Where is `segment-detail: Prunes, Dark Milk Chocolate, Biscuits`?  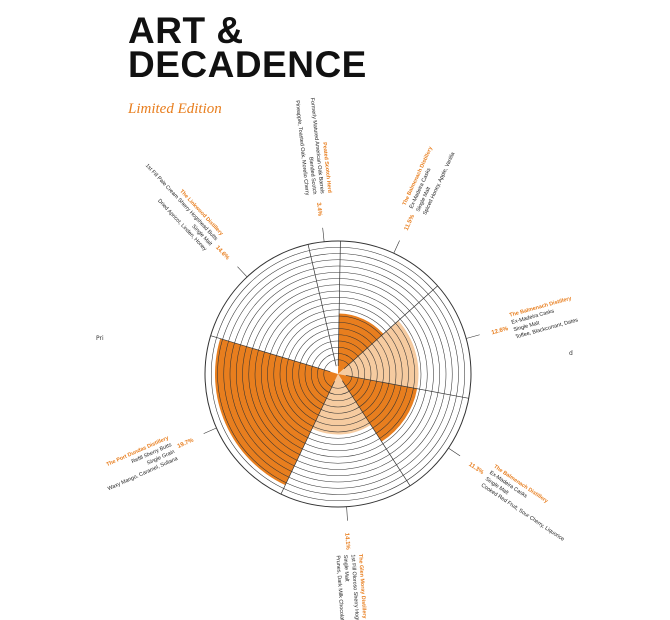
segment-detail: Prunes, Dark Milk Chocolate, Biscuits is located at coordinates (340, 587).